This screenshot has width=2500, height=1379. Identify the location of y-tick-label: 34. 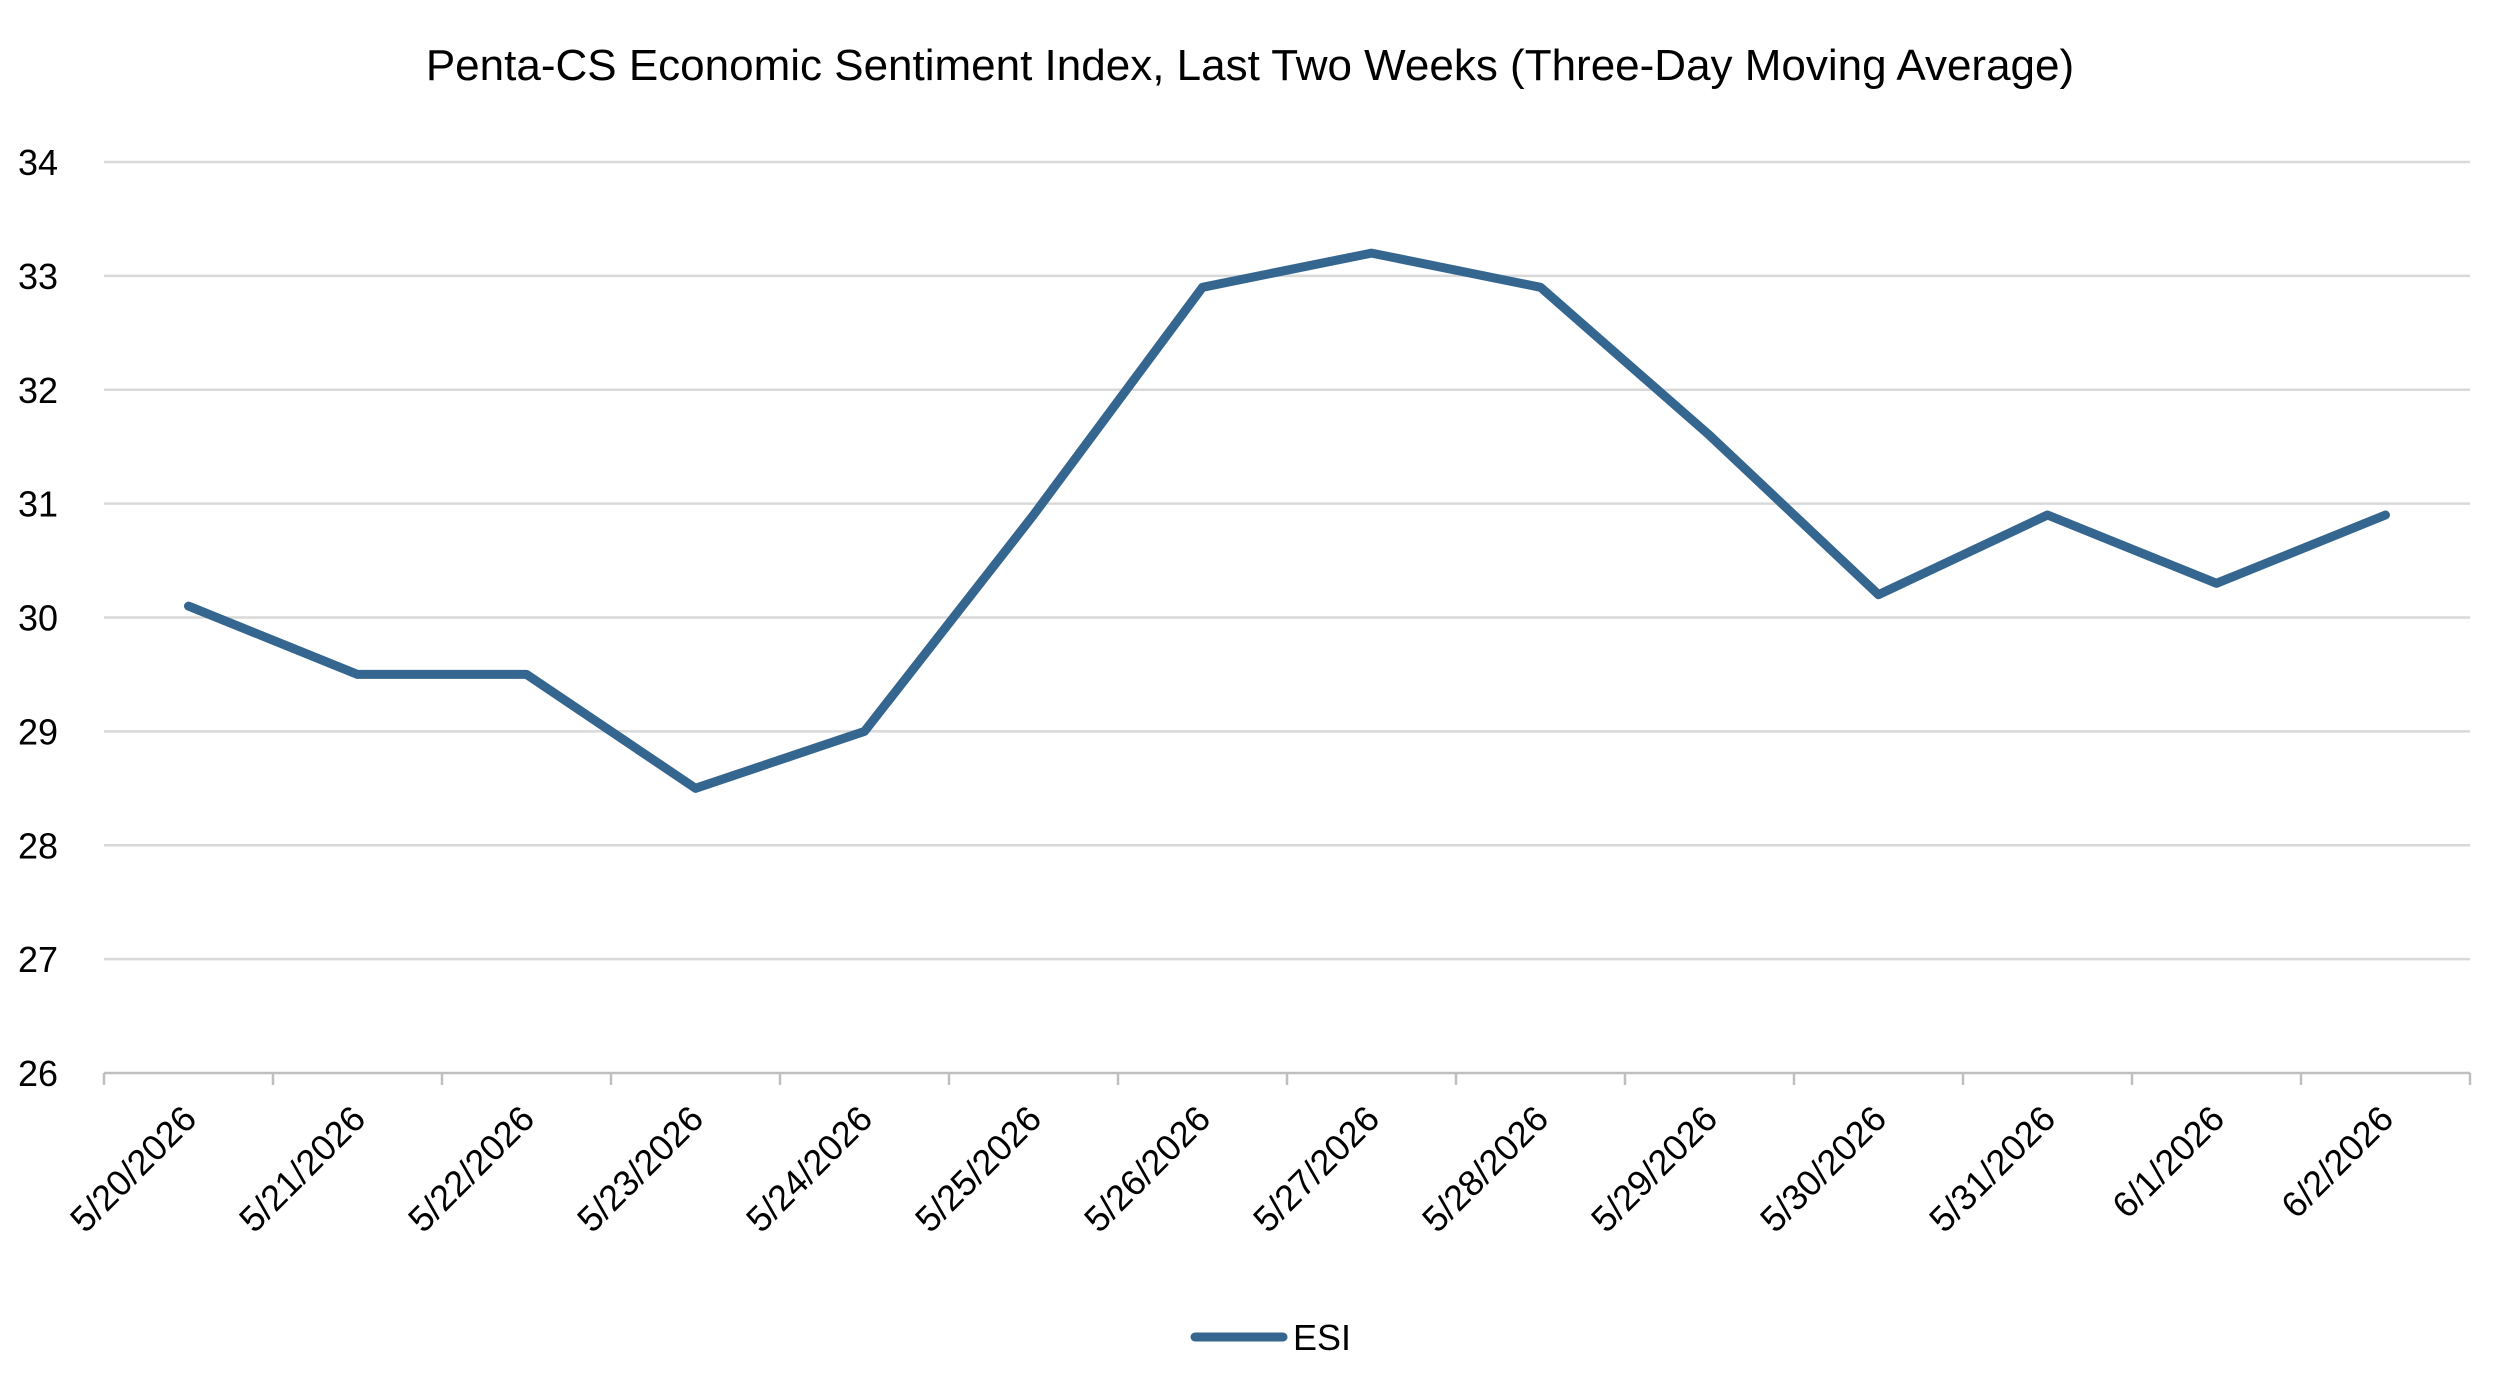
(38, 162).